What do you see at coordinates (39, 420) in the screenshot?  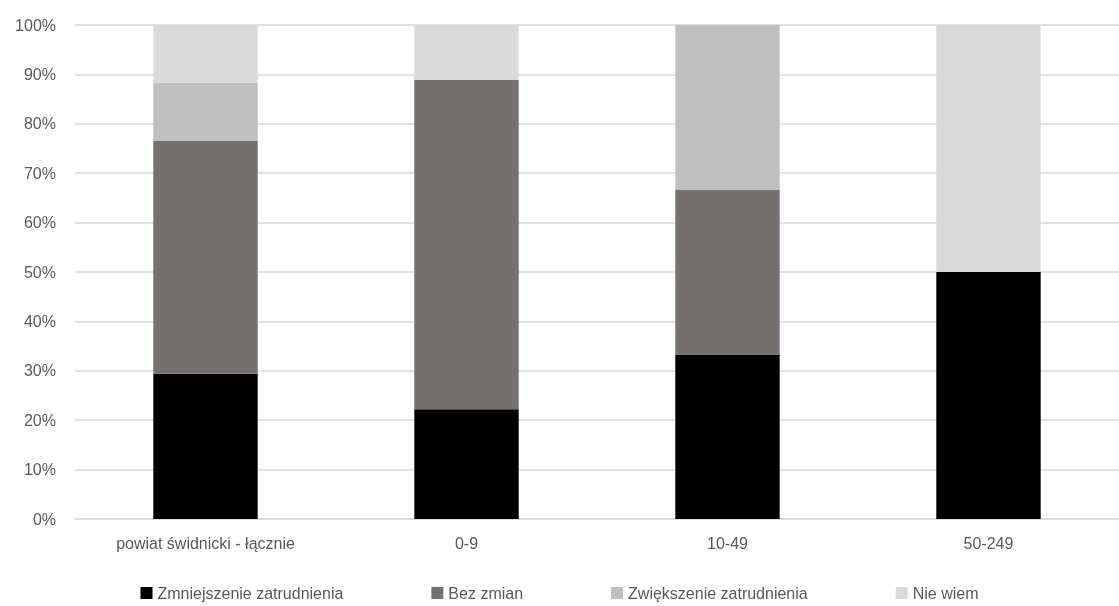 I see `y-tick-label: 20%` at bounding box center [39, 420].